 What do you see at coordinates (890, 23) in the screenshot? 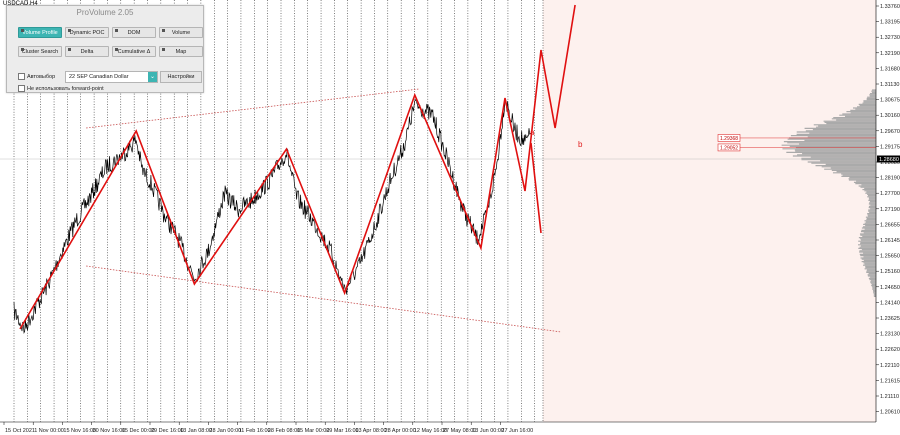
I see `price-tick-label: 1.33195` at bounding box center [890, 23].